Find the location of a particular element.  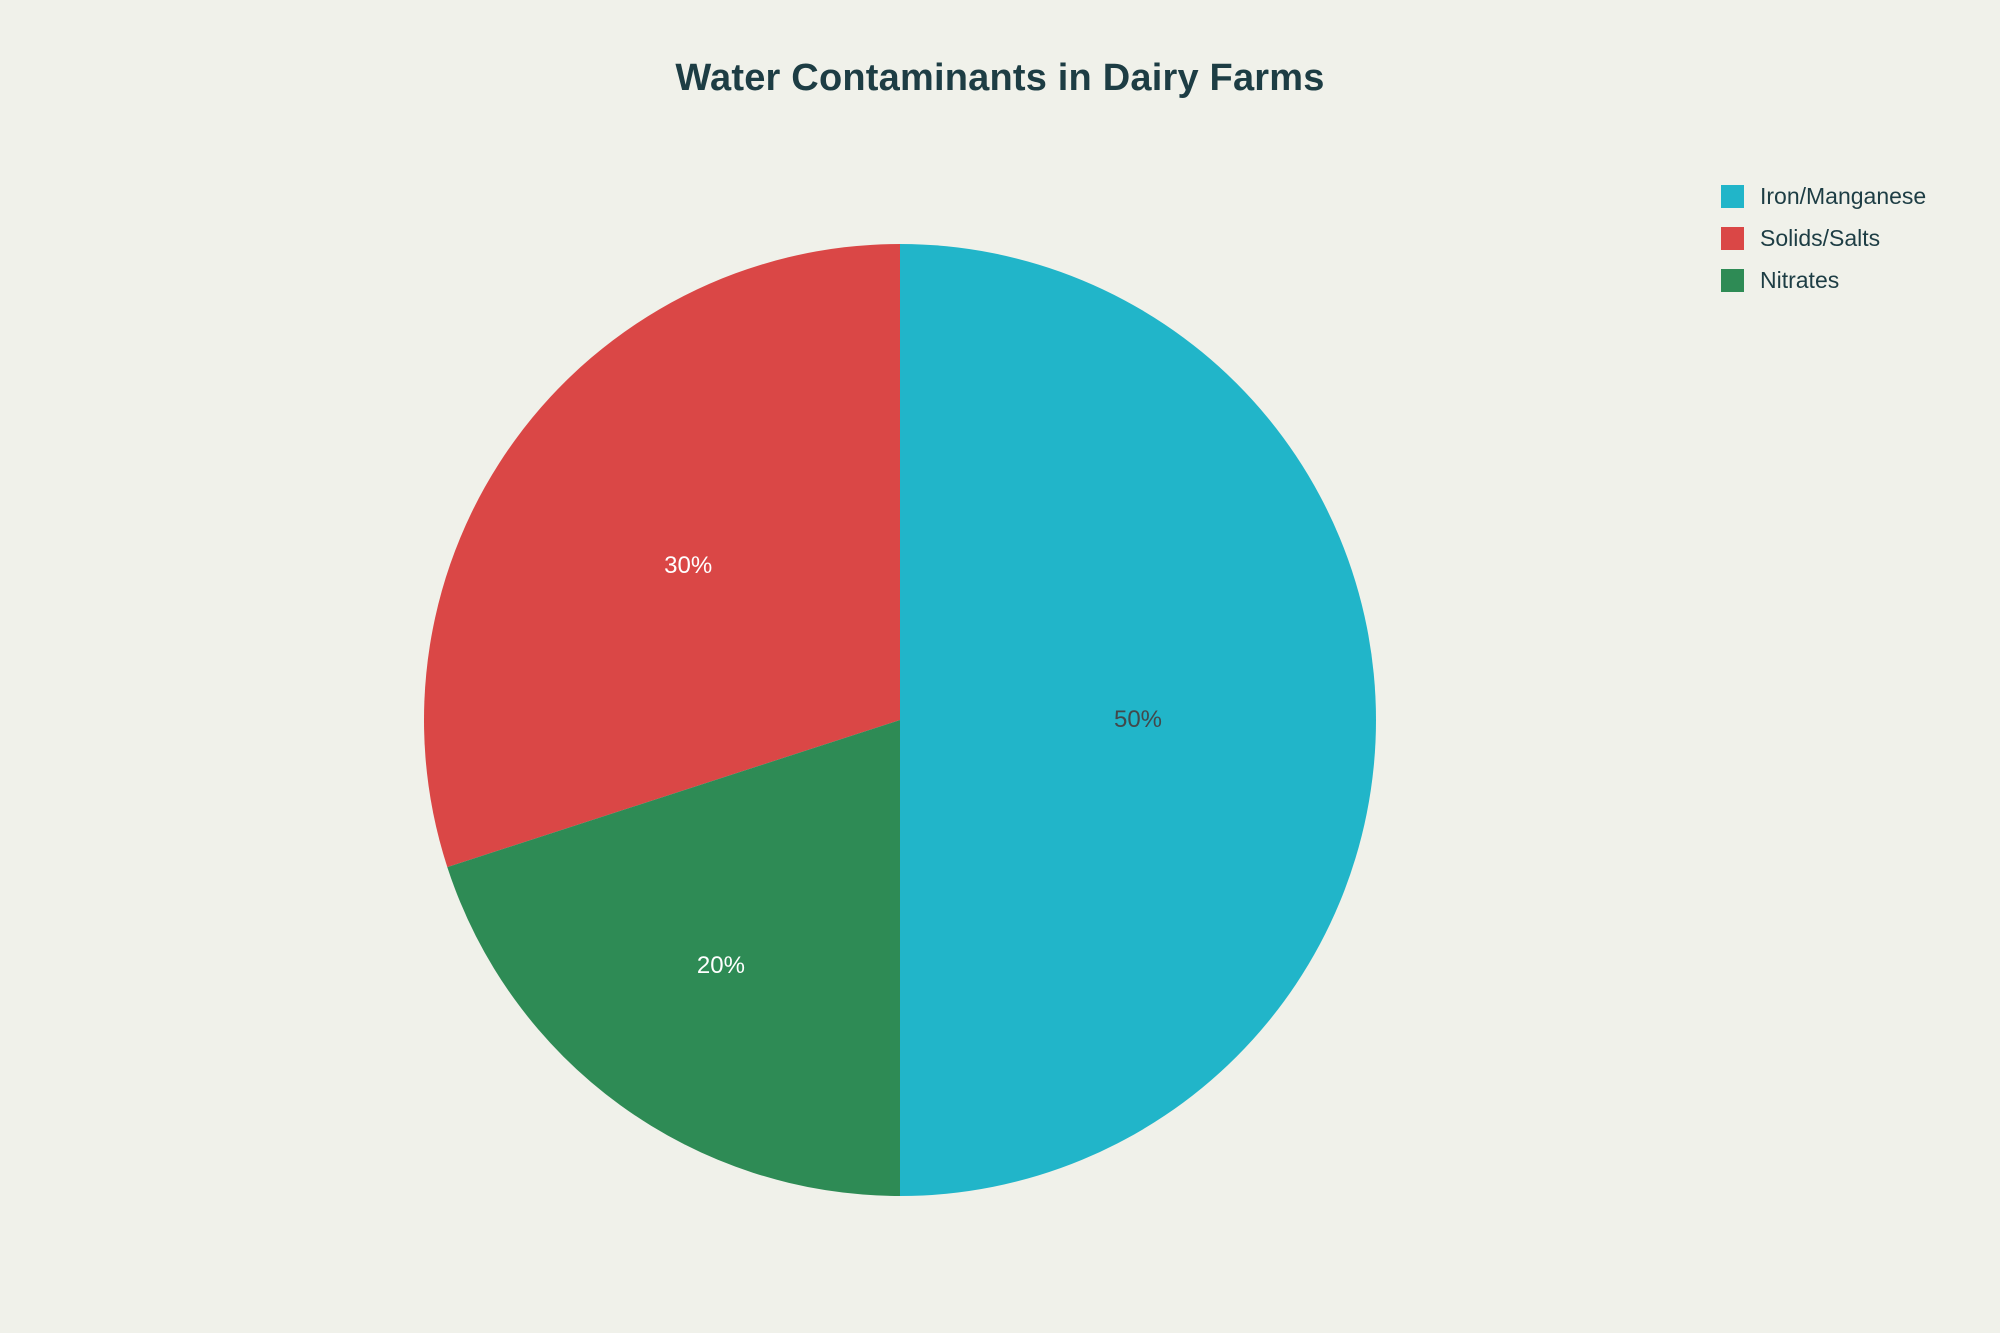

legend: Iron/Manganese Solids/Salts Nitrates is located at coordinates (1823, 238).